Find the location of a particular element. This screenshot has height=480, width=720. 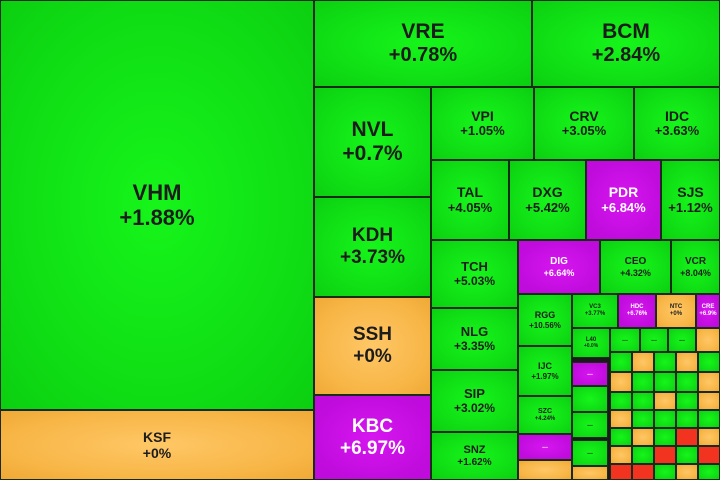

tile-kbc: KBC +6.97% is located at coordinates (372, 437).